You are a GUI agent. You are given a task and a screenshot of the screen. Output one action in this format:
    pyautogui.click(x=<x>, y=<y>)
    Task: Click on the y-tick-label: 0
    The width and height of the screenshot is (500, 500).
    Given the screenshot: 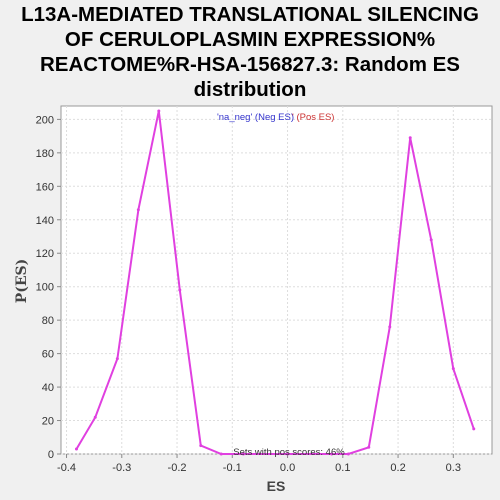 What is the action you would take?
    pyautogui.click(x=51, y=455)
    